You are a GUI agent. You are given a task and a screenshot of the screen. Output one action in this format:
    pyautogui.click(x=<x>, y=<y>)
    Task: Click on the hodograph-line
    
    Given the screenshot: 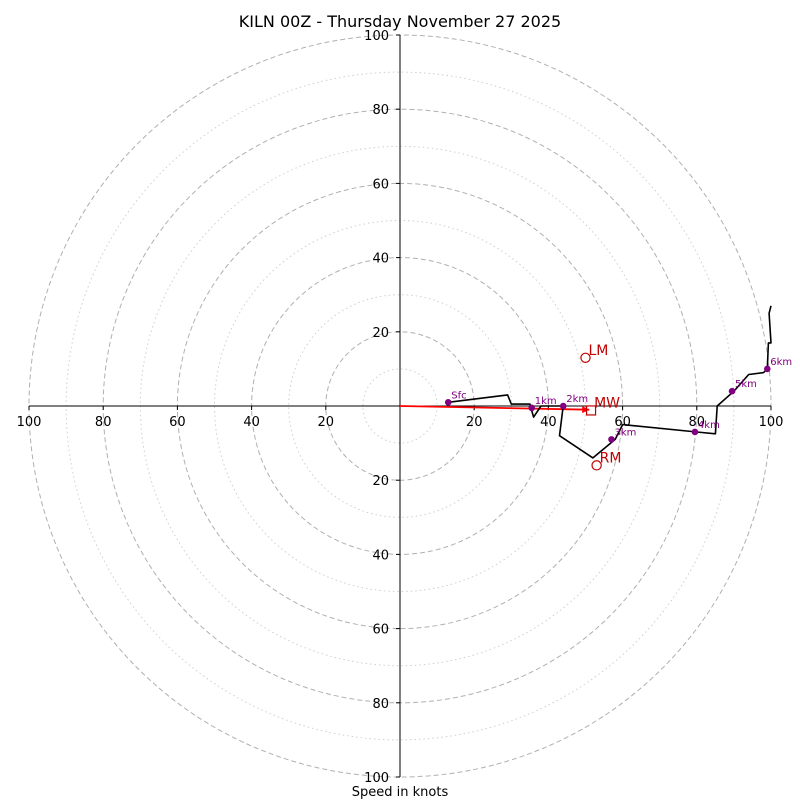 What is the action you would take?
    pyautogui.click(x=610, y=382)
    